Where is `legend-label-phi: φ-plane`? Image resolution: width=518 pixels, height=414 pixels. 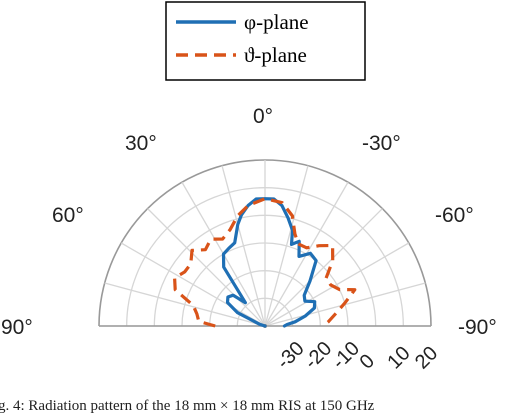
legend-label-phi: φ-plane is located at coordinates (276, 22).